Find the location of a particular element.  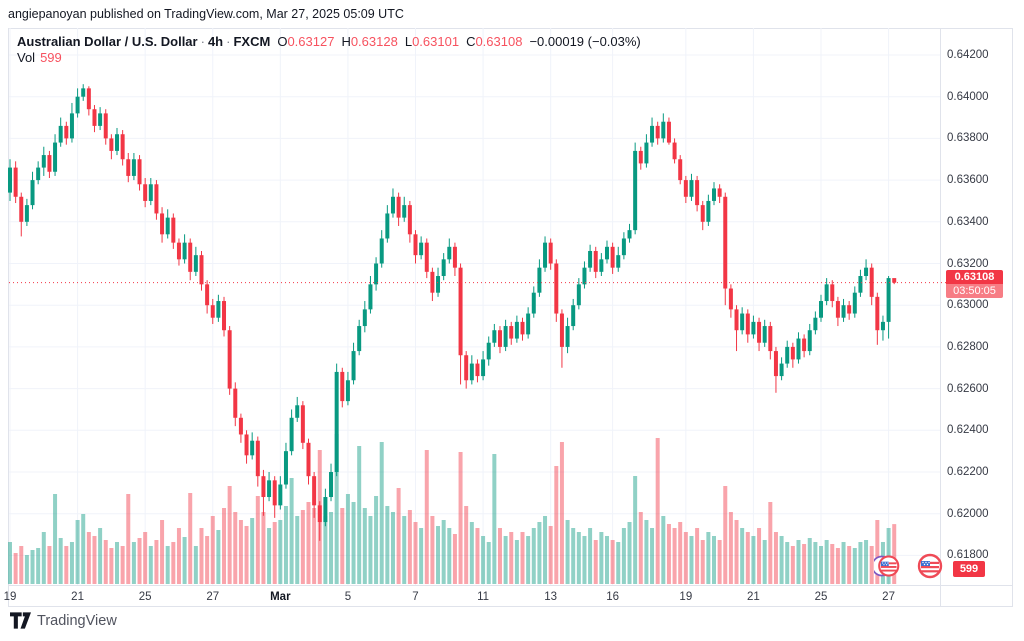

price-axis-label: 0.63200 is located at coordinates (968, 263).